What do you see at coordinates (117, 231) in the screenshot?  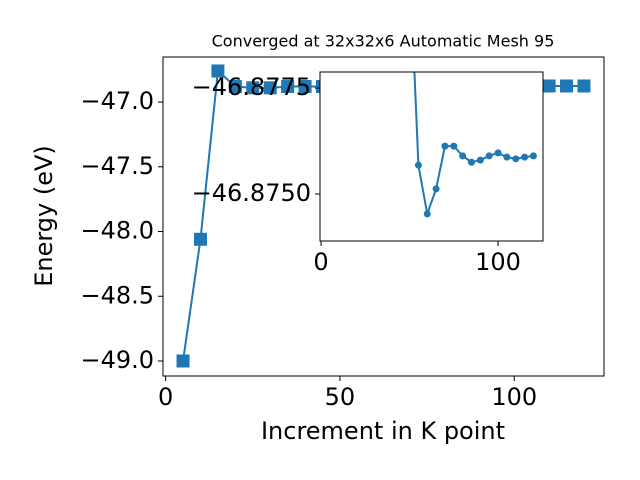 I see `y-tick-label: −48.0` at bounding box center [117, 231].